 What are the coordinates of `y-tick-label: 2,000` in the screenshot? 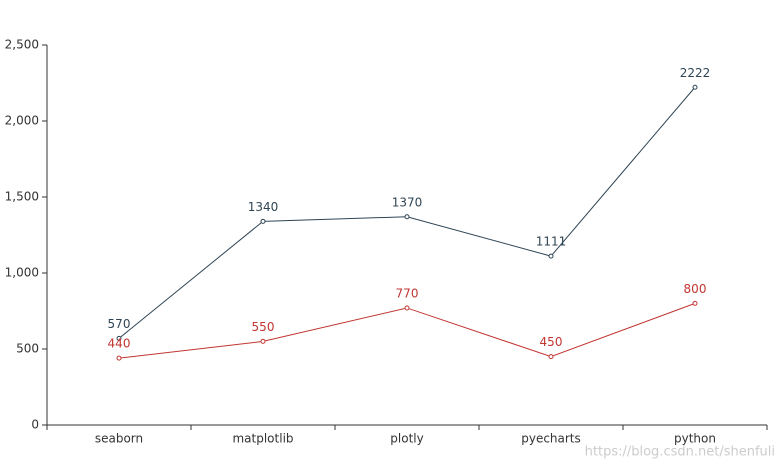 It's located at (22, 121).